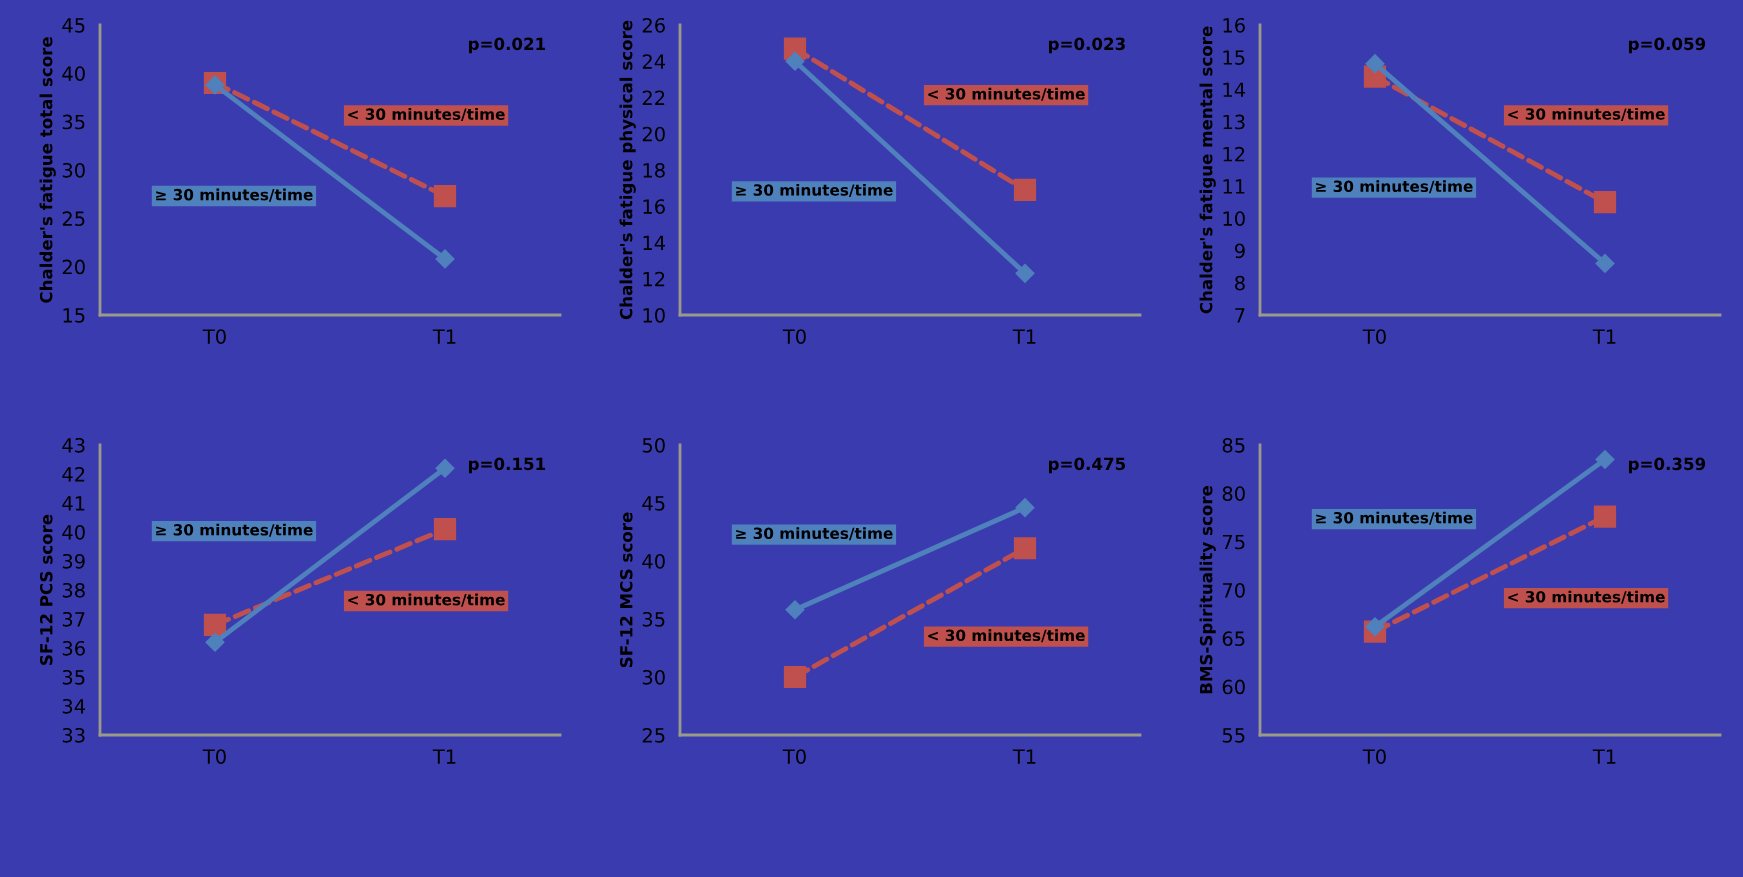 The width and height of the screenshot is (1743, 877). I want to click on y-tick-label: 75, so click(1233, 542).